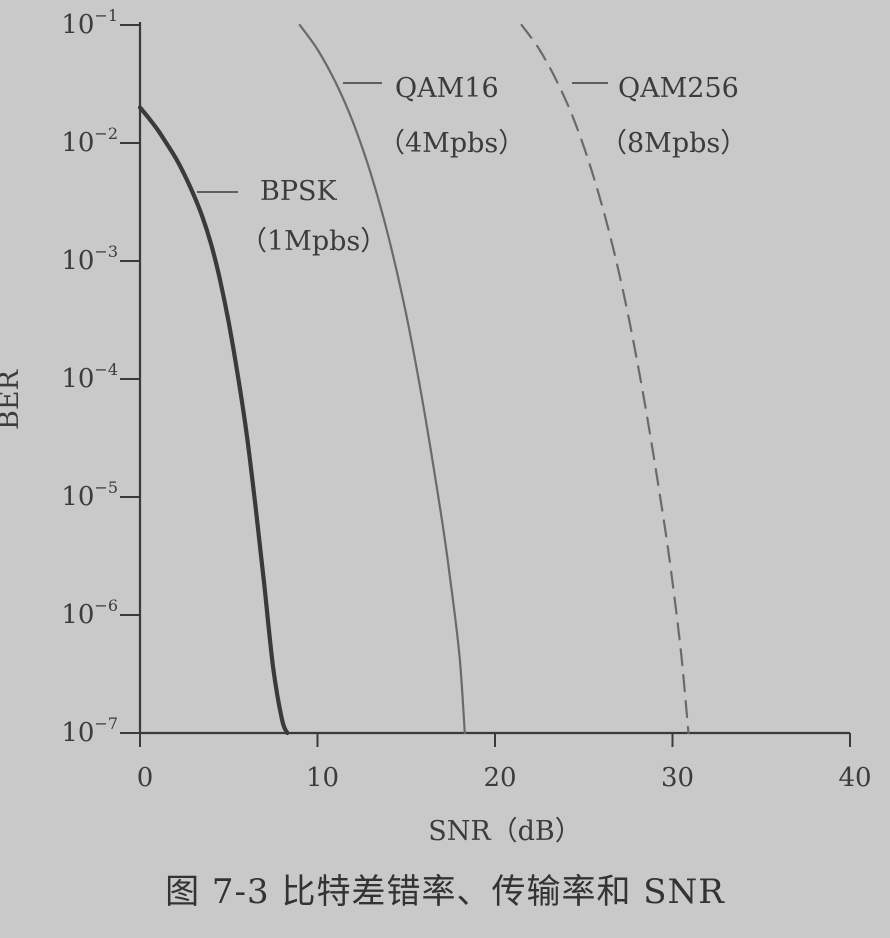 This screenshot has width=890, height=938. I want to click on y-tick-exponent: −7, so click(106, 723).